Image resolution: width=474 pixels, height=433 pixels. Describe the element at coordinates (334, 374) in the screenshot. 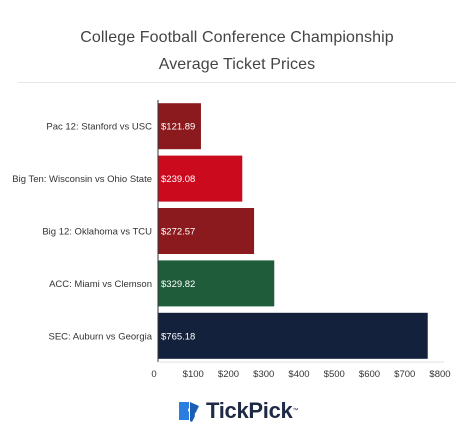

I see `x-tick-label-500: $500` at that location.